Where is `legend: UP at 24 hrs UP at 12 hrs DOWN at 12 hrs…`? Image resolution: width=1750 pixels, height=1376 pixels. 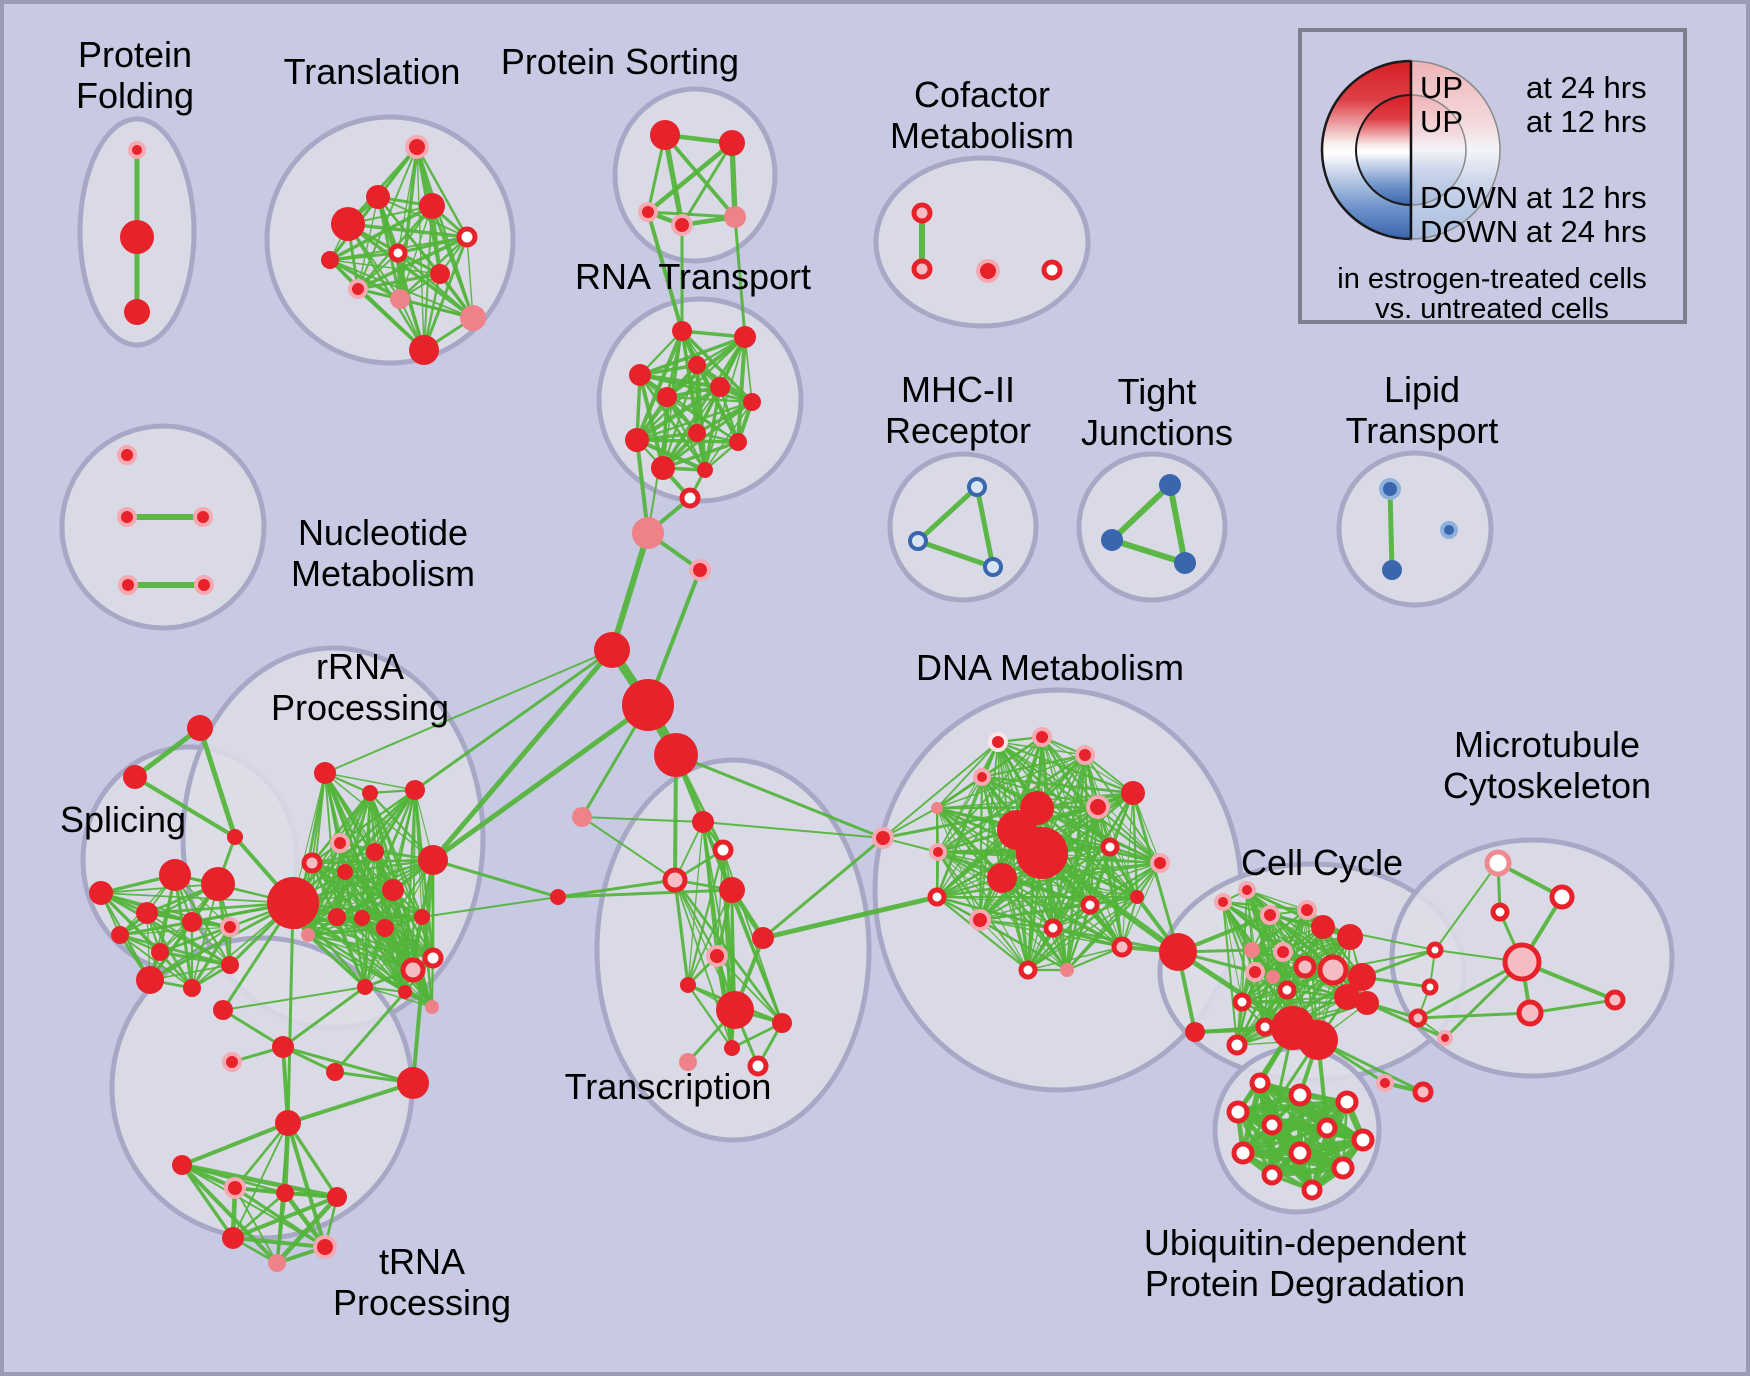
legend: UP at 24 hrs UP at 12 hrs DOWN at 12 hrs… is located at coordinates (1492, 176).